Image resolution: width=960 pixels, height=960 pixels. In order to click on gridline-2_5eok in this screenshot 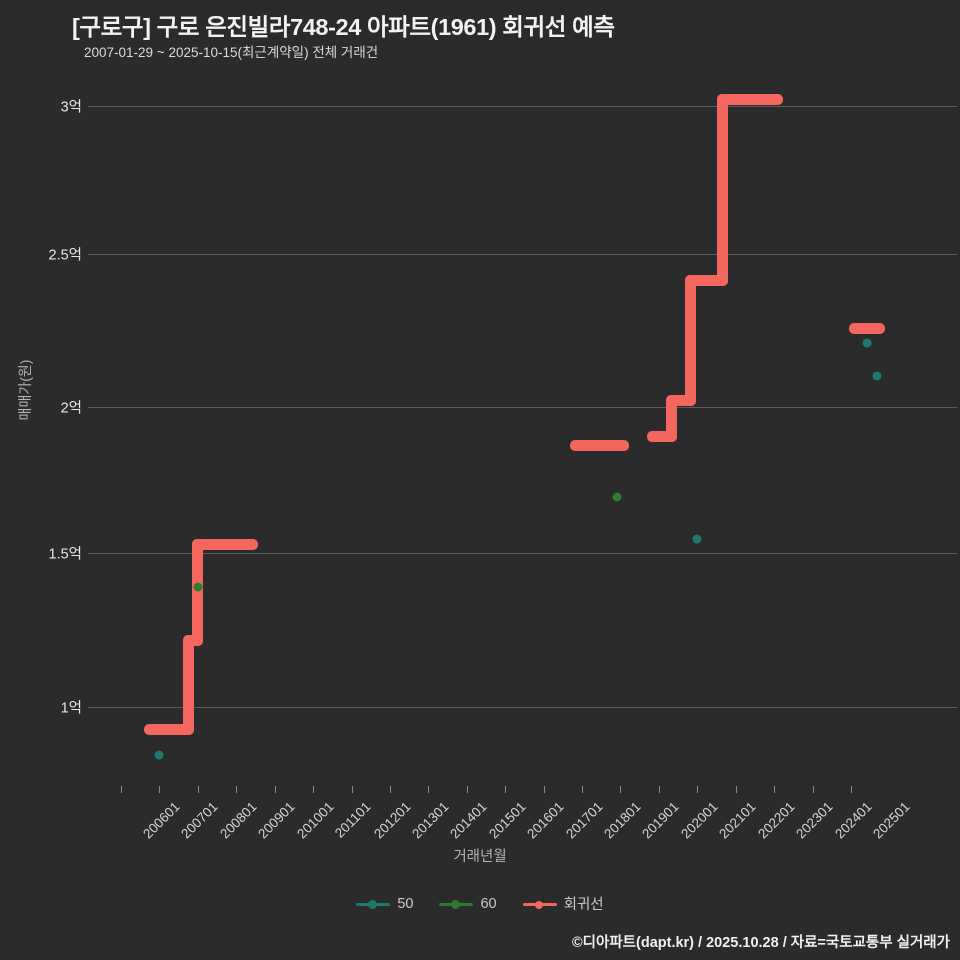, I will do `click(522, 254)`.